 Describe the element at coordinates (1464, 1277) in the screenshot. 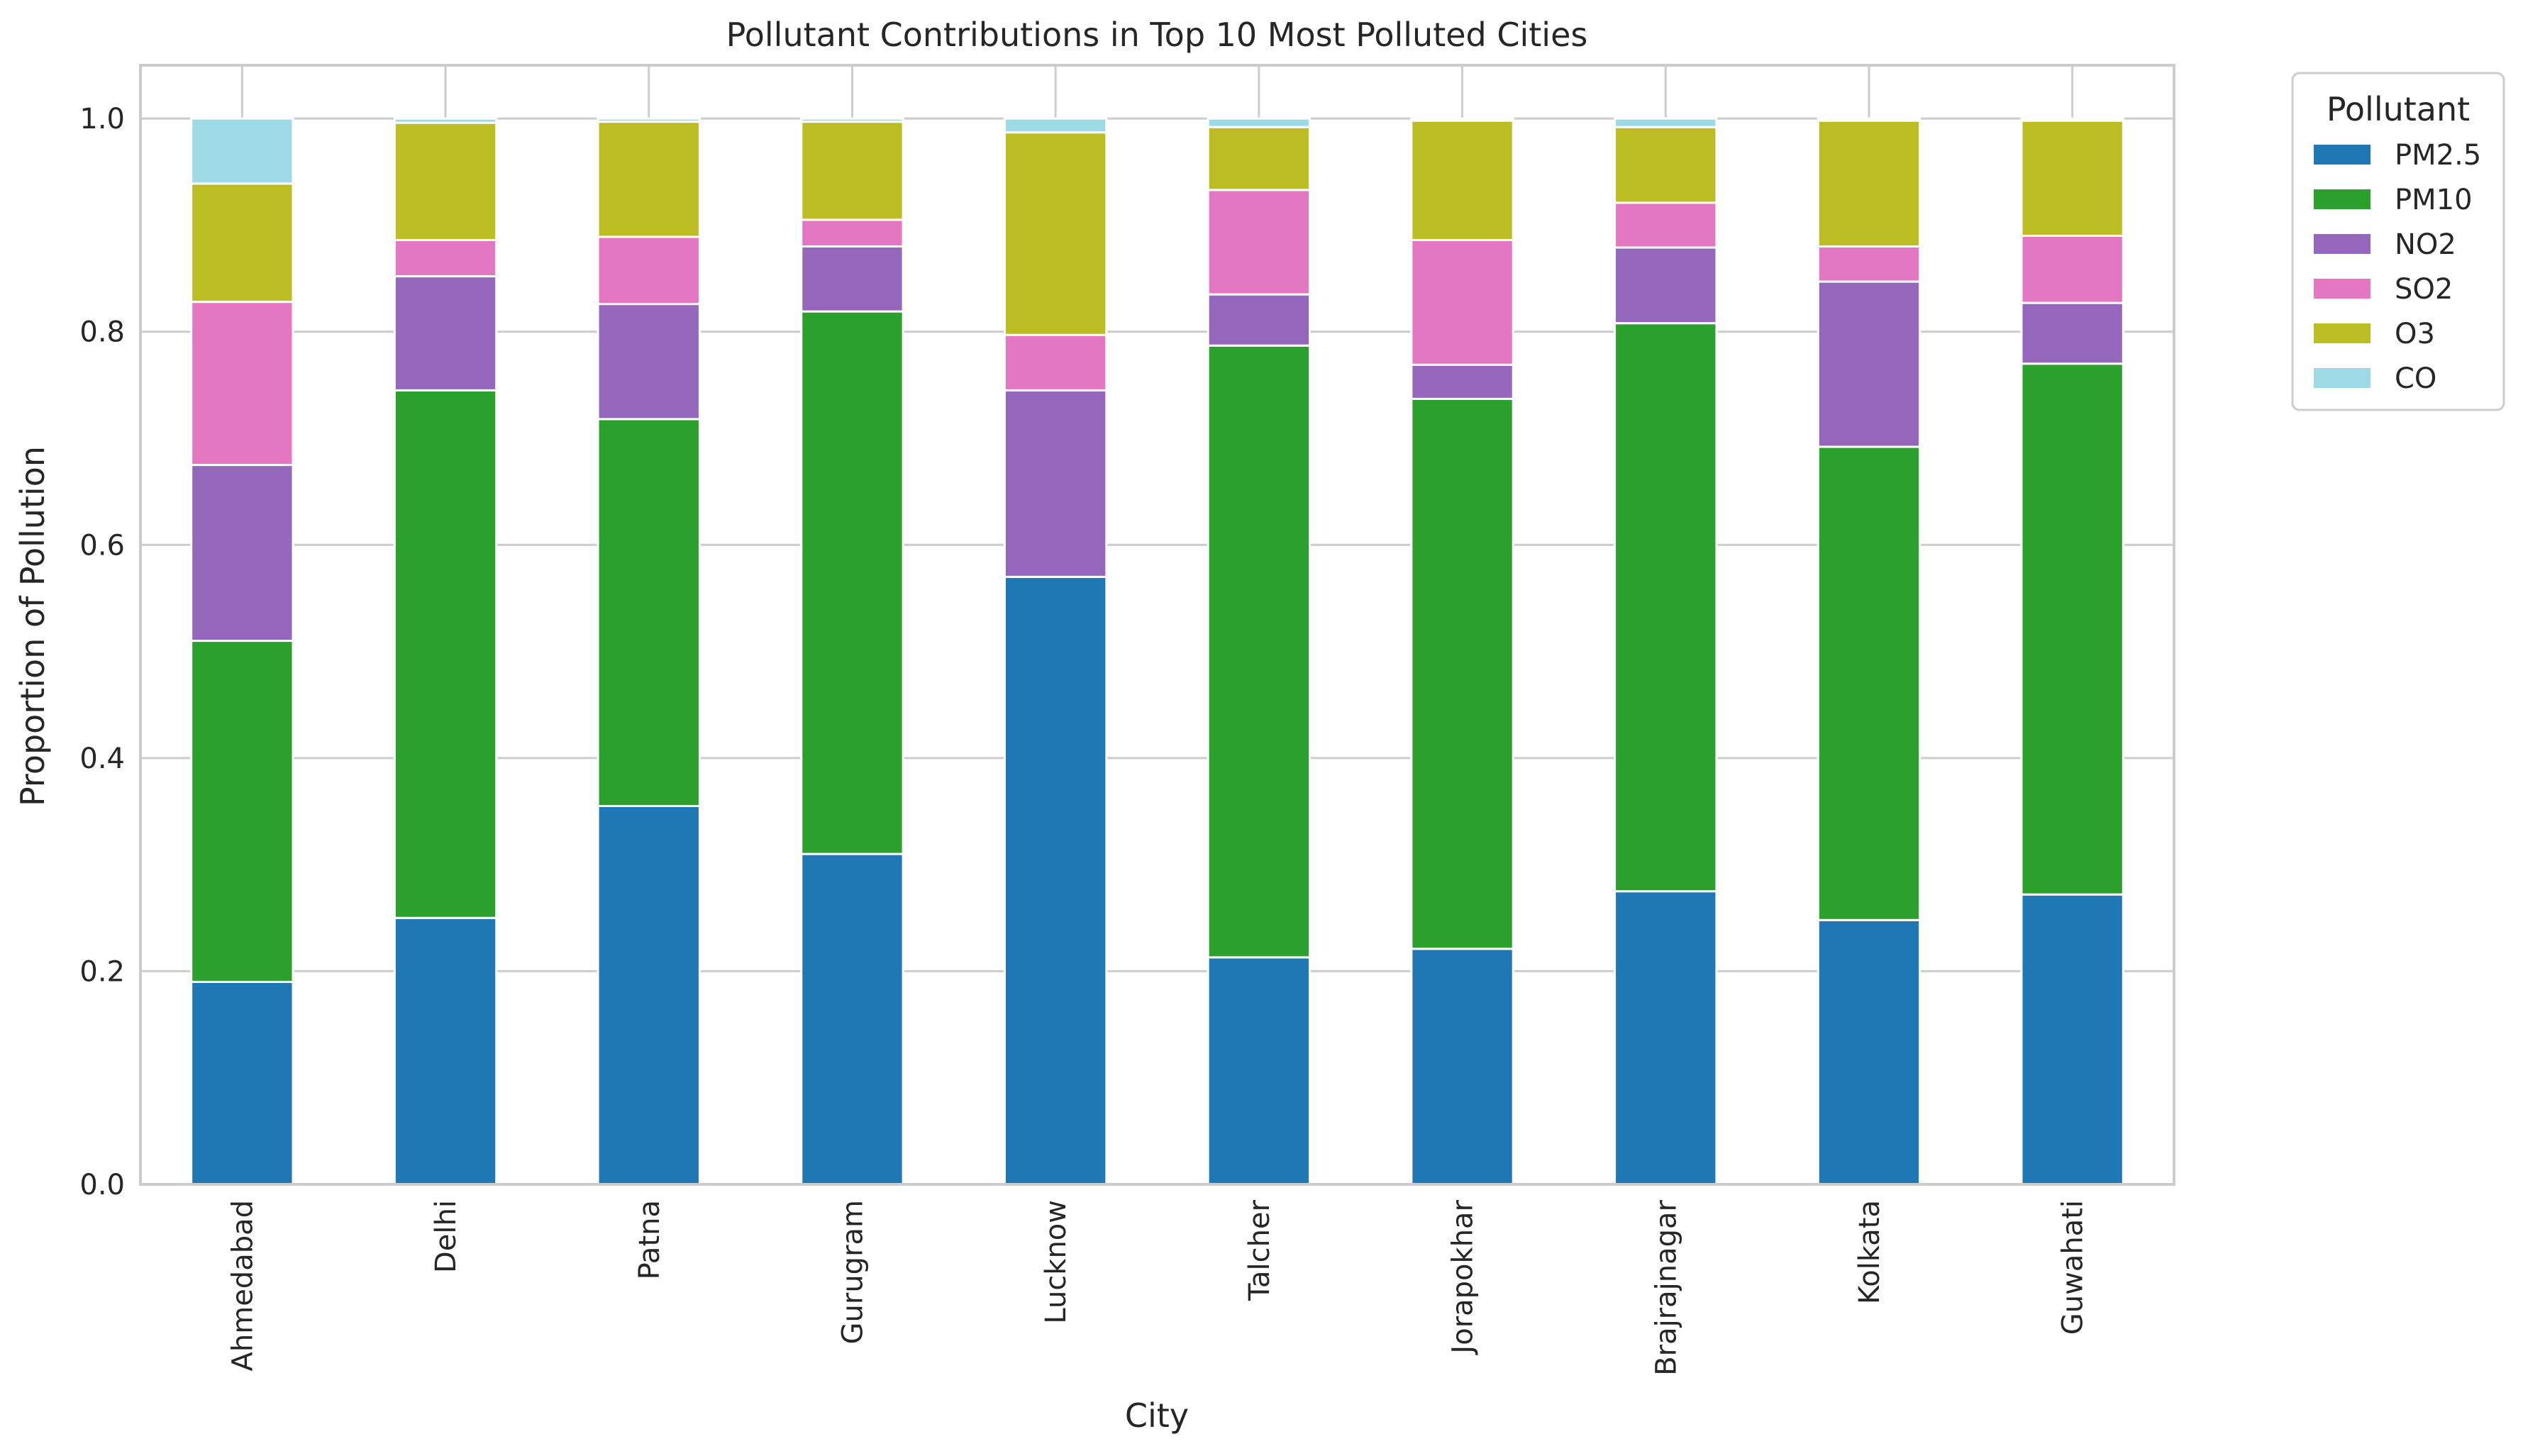

I see `x-tick-label: Jorapokhar` at that location.